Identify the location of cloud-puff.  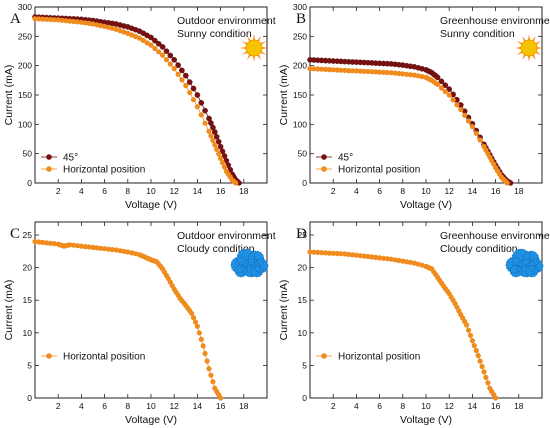
(241, 271).